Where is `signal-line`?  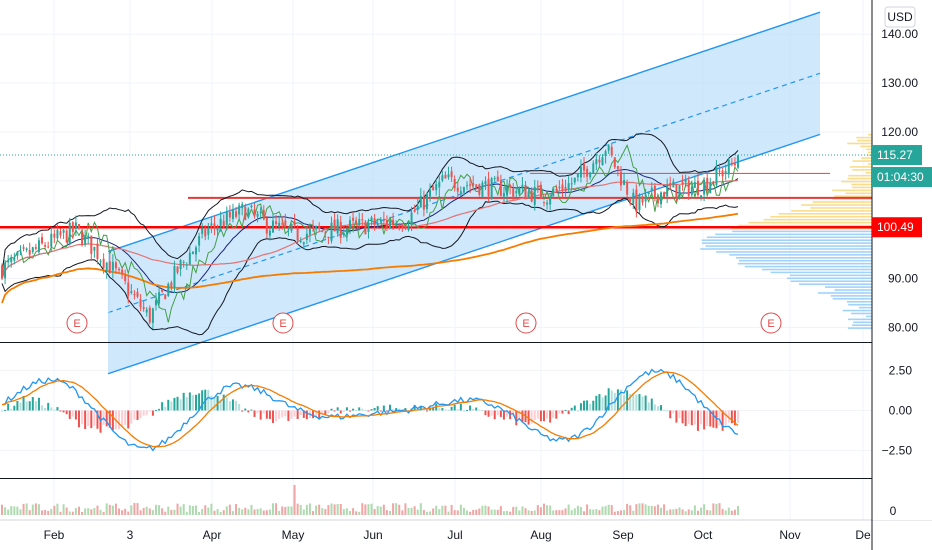 signal-line is located at coordinates (370, 409).